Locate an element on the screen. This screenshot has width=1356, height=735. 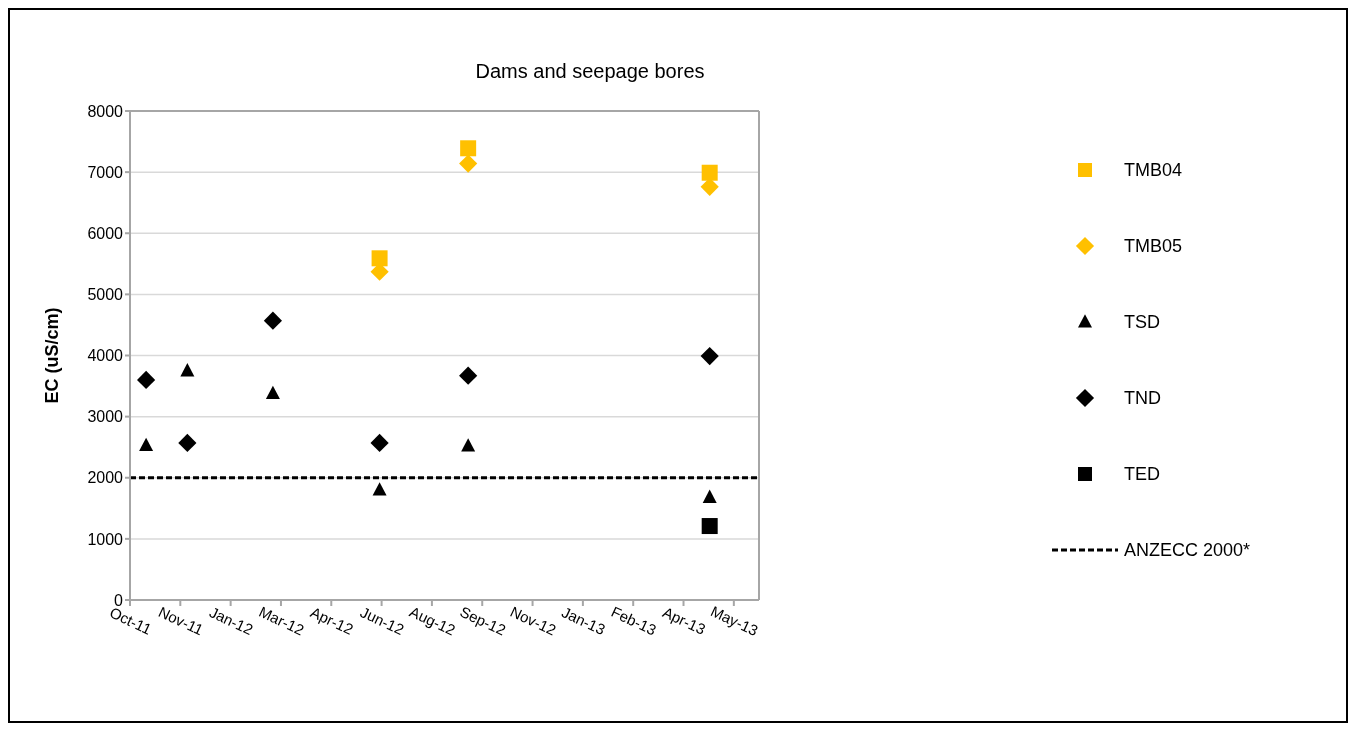
y-tick-label: 4000 is located at coordinates (105, 356).